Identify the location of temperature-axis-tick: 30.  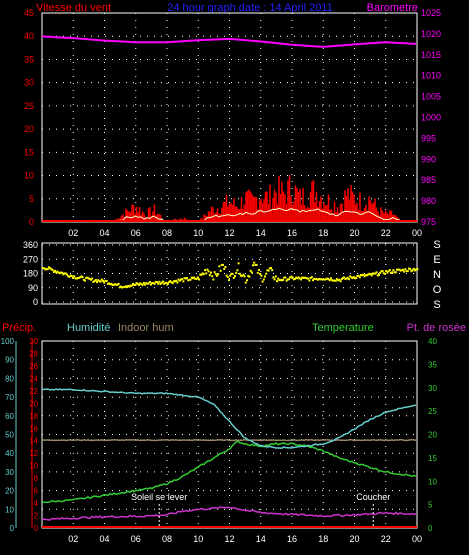
(432, 388).